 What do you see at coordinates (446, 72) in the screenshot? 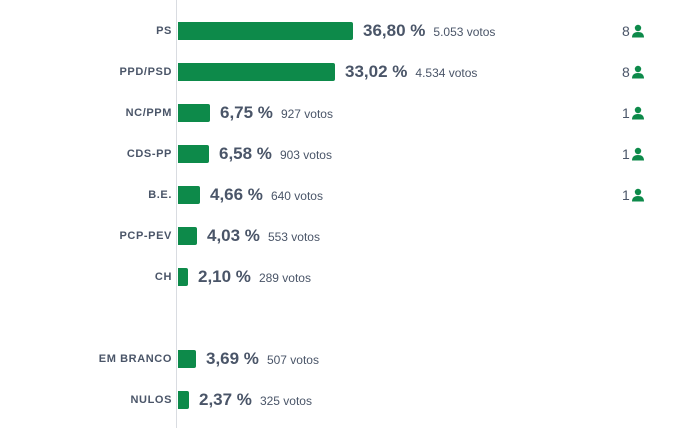
I see `votes-label: 4.534 votos` at bounding box center [446, 72].